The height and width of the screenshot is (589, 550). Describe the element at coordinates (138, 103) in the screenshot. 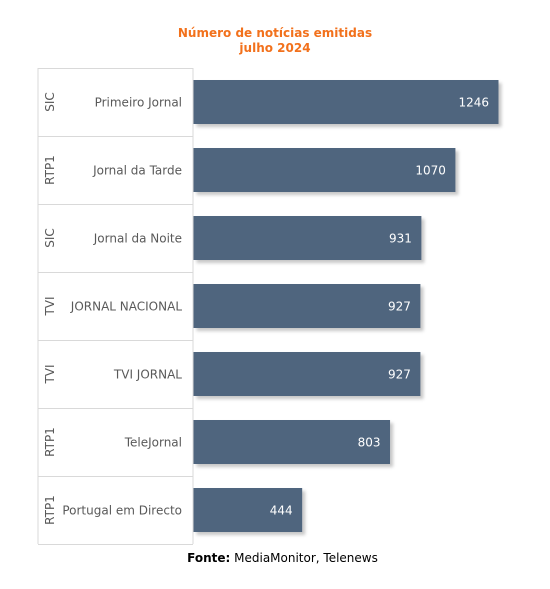

I see `category-label: Primeiro Jornal` at that location.